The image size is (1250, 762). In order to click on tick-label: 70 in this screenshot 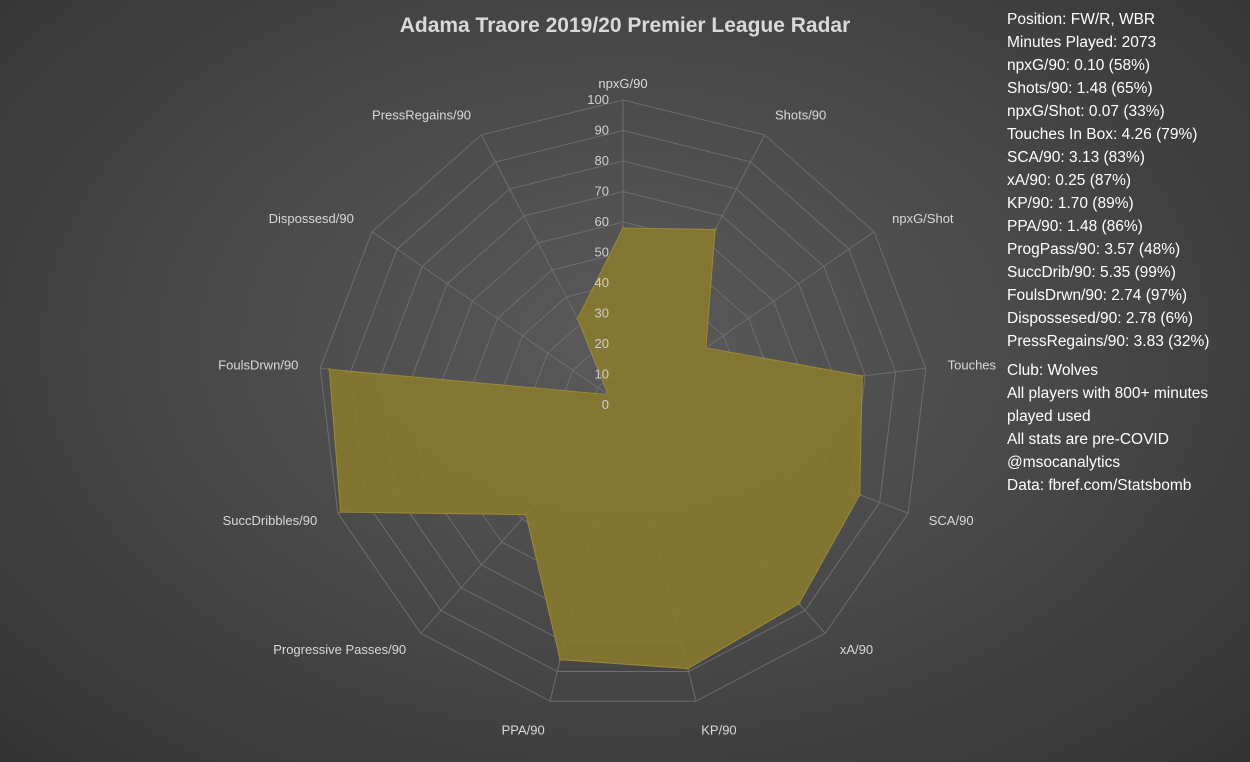, I will do `click(602, 191)`.